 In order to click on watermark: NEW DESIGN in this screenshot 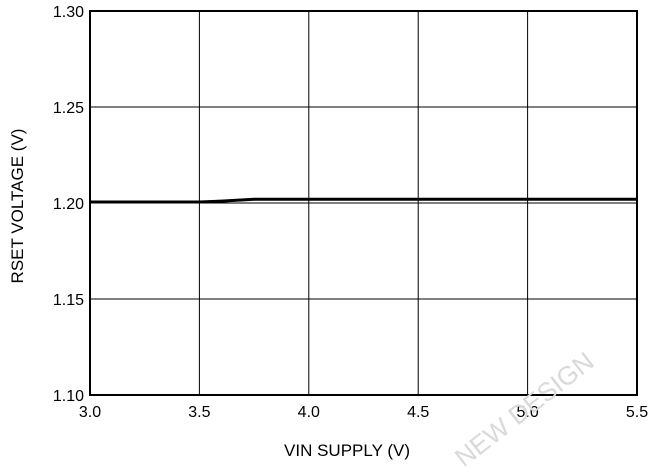, I will do `click(524, 406)`.